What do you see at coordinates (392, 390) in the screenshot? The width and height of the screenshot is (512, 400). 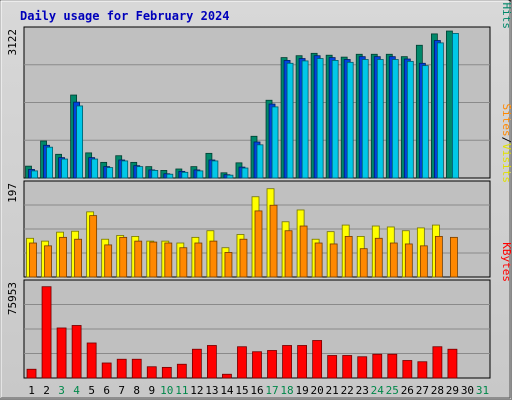 I see `x-tick-label: 25` at bounding box center [392, 390].